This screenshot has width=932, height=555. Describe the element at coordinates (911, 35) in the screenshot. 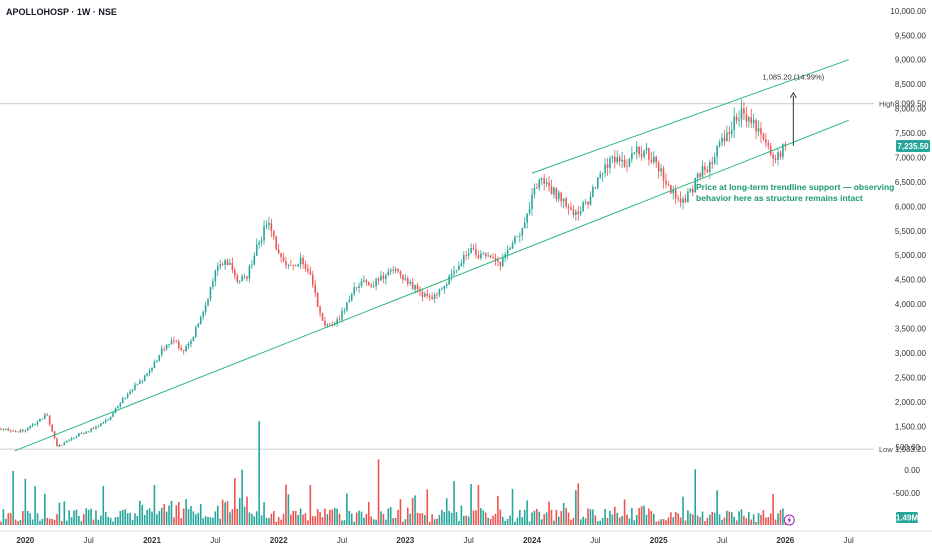

I see `price-tick-label: 9,500.00` at that location.